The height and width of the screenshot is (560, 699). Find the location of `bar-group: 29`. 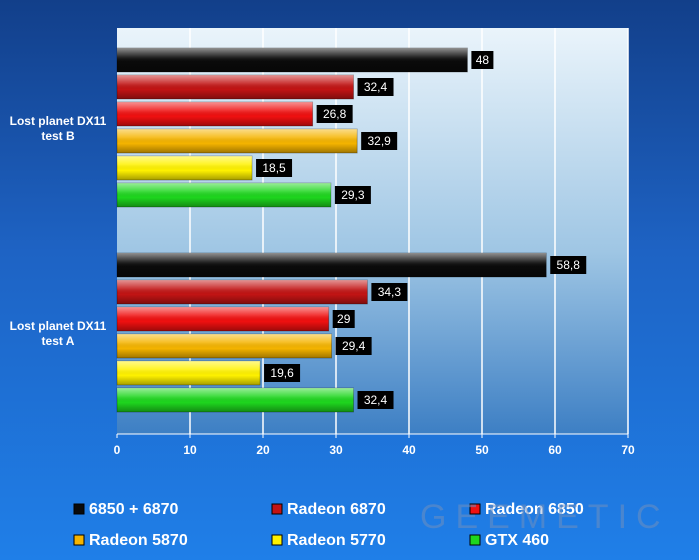

bar-group: 29 is located at coordinates (235, 319).